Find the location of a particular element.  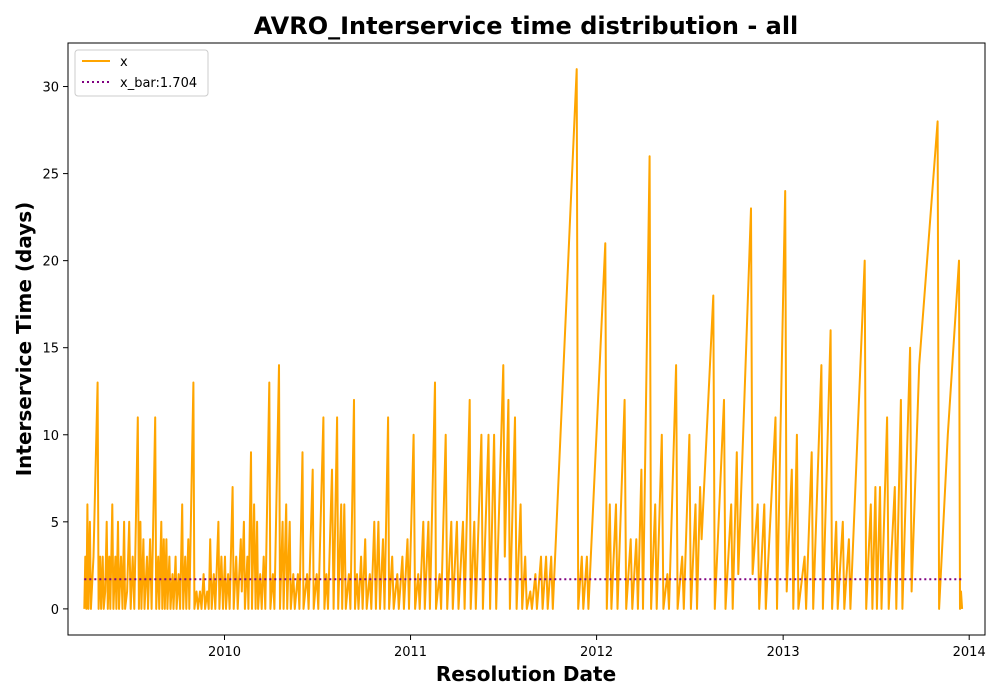

y-axis-ticks: 0 5 10 15 20 25 30 is located at coordinates (55, 349).